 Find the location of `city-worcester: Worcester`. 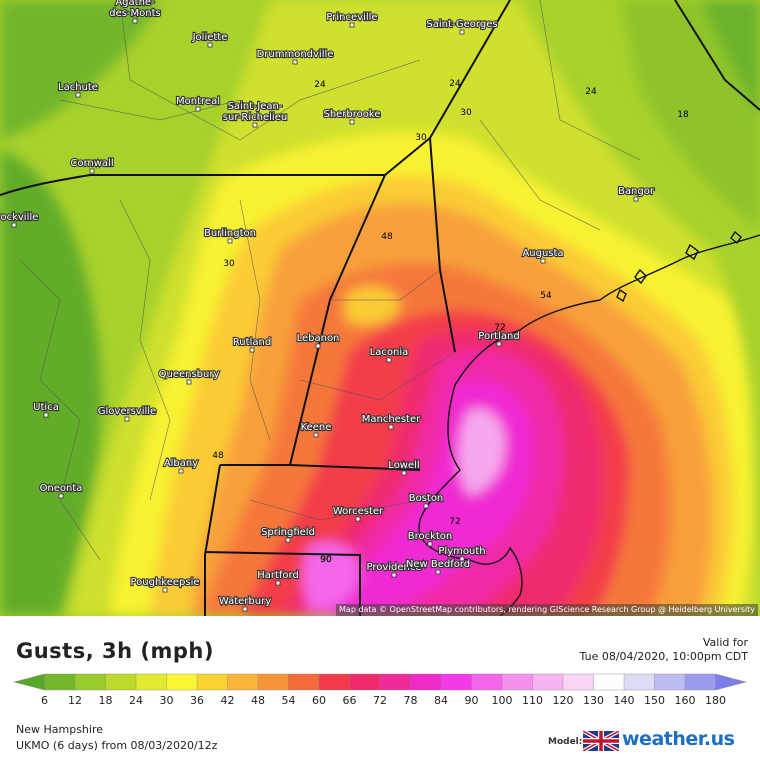

city-worcester: Worcester is located at coordinates (358, 513).